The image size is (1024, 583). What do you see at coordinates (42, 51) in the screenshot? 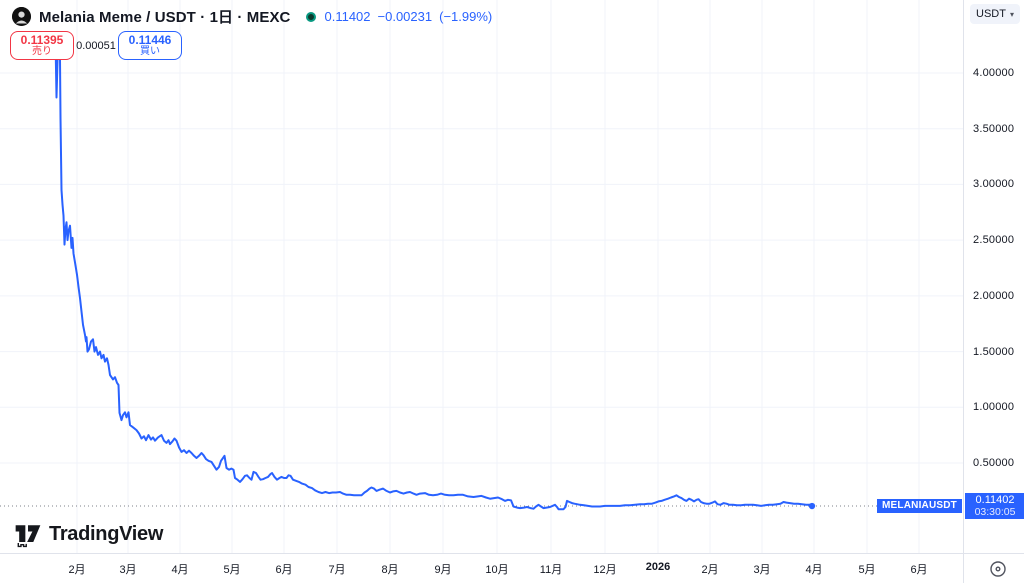
I see `sell-label: 売り` at bounding box center [42, 51].